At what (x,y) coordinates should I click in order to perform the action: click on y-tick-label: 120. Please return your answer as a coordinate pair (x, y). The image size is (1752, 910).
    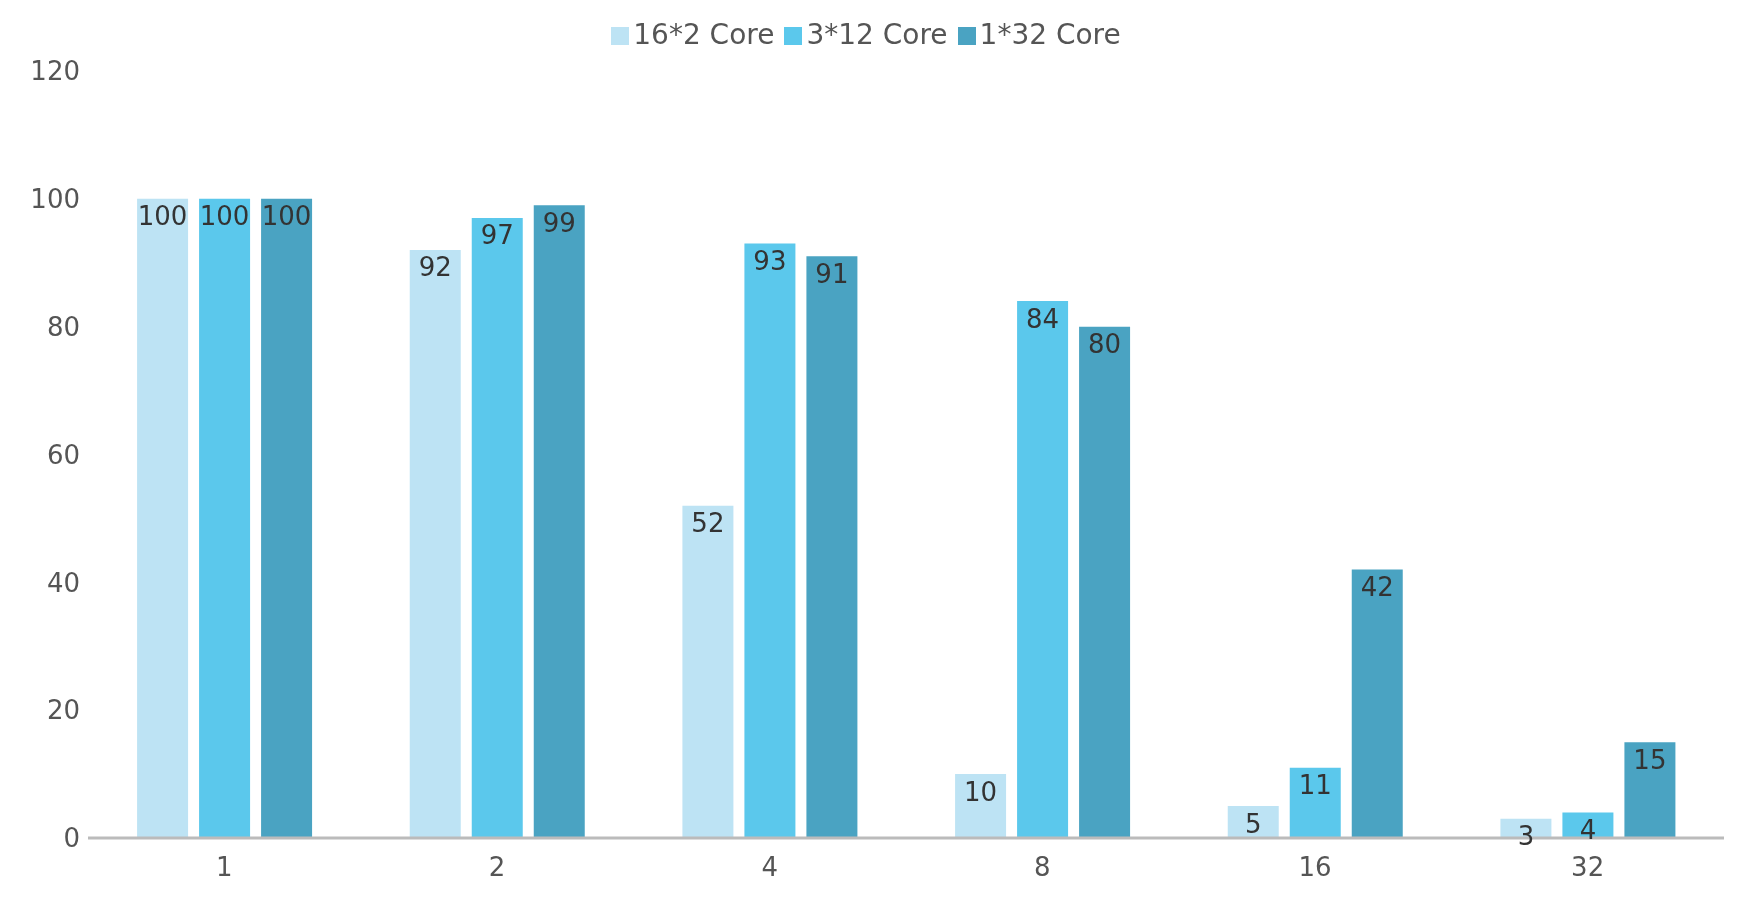
    Looking at the image, I should click on (55, 71).